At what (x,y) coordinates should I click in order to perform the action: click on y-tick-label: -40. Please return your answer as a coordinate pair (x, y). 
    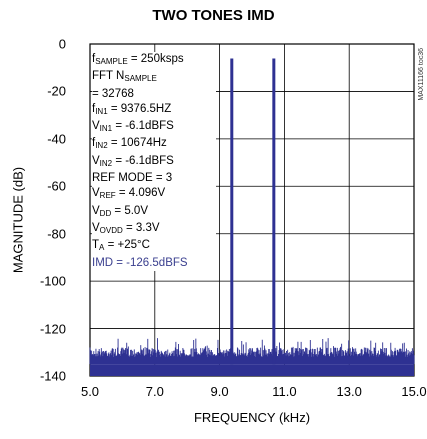
    Looking at the image, I should click on (56, 139).